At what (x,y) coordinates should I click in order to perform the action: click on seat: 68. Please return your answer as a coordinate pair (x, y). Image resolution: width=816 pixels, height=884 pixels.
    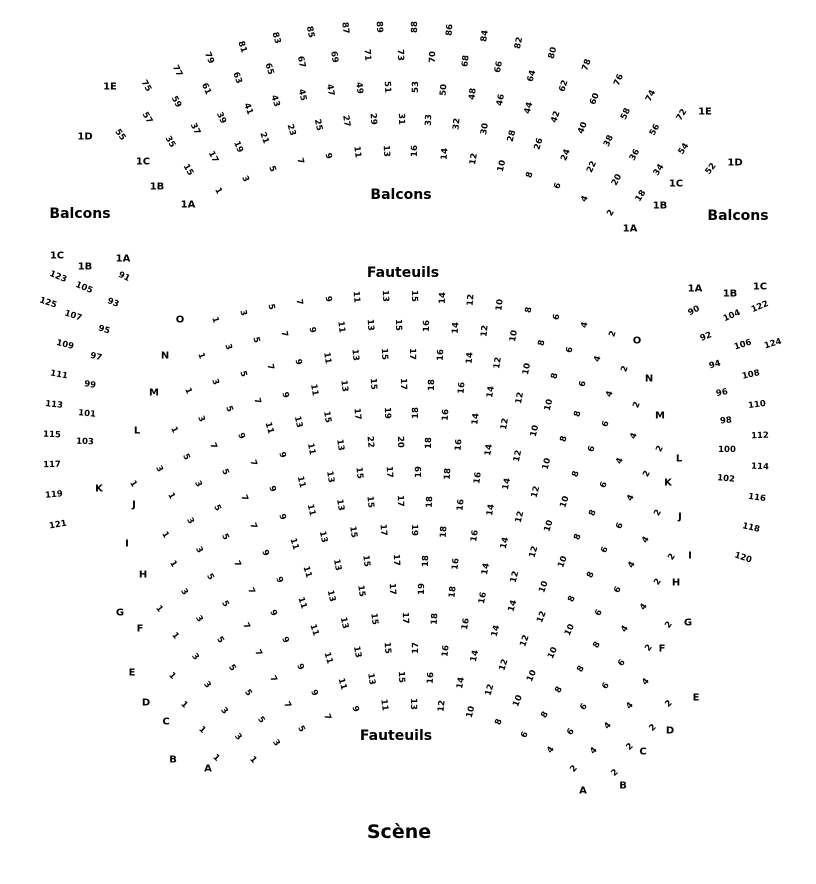
    Looking at the image, I should click on (466, 61).